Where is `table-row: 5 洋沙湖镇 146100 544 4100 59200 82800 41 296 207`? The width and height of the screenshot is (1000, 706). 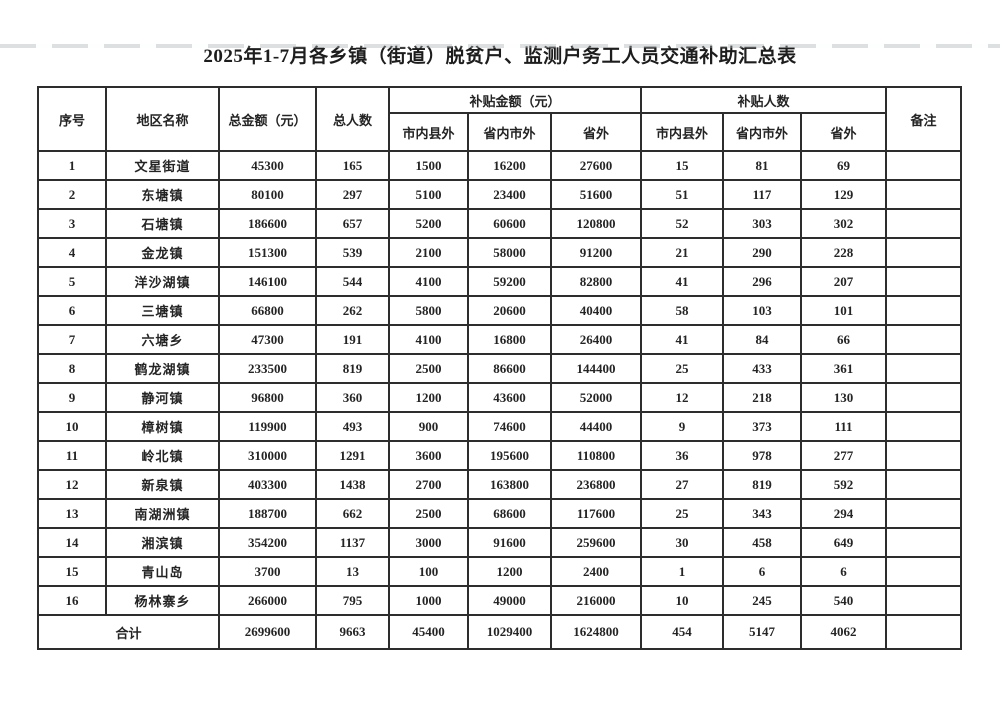 table-row: 5 洋沙湖镇 146100 544 4100 59200 82800 41 296 207 is located at coordinates (500, 281).